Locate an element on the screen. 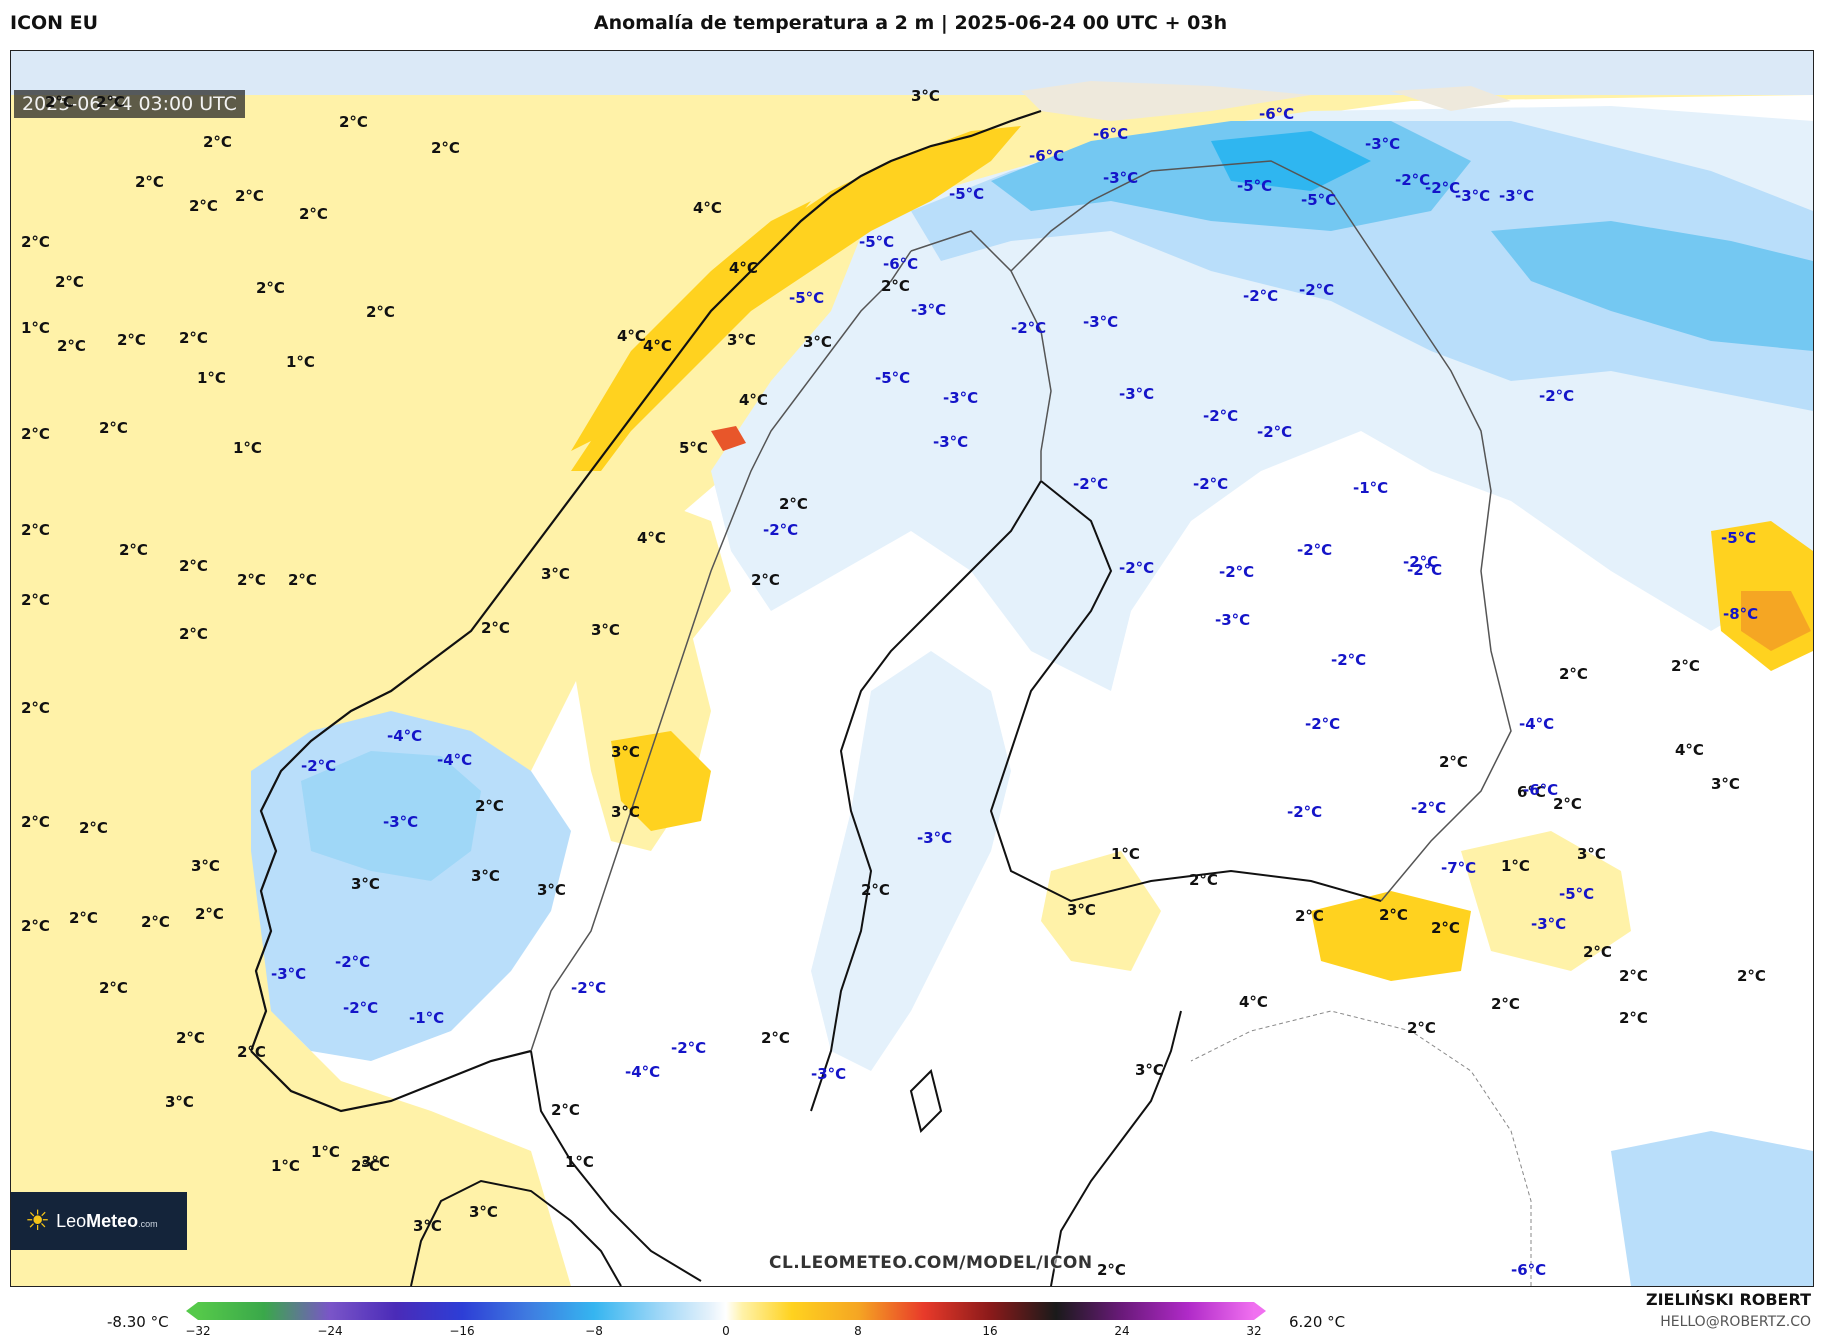 The height and width of the screenshot is (1340, 1821). warm-patch-finland-sw is located at coordinates (1101, 911).